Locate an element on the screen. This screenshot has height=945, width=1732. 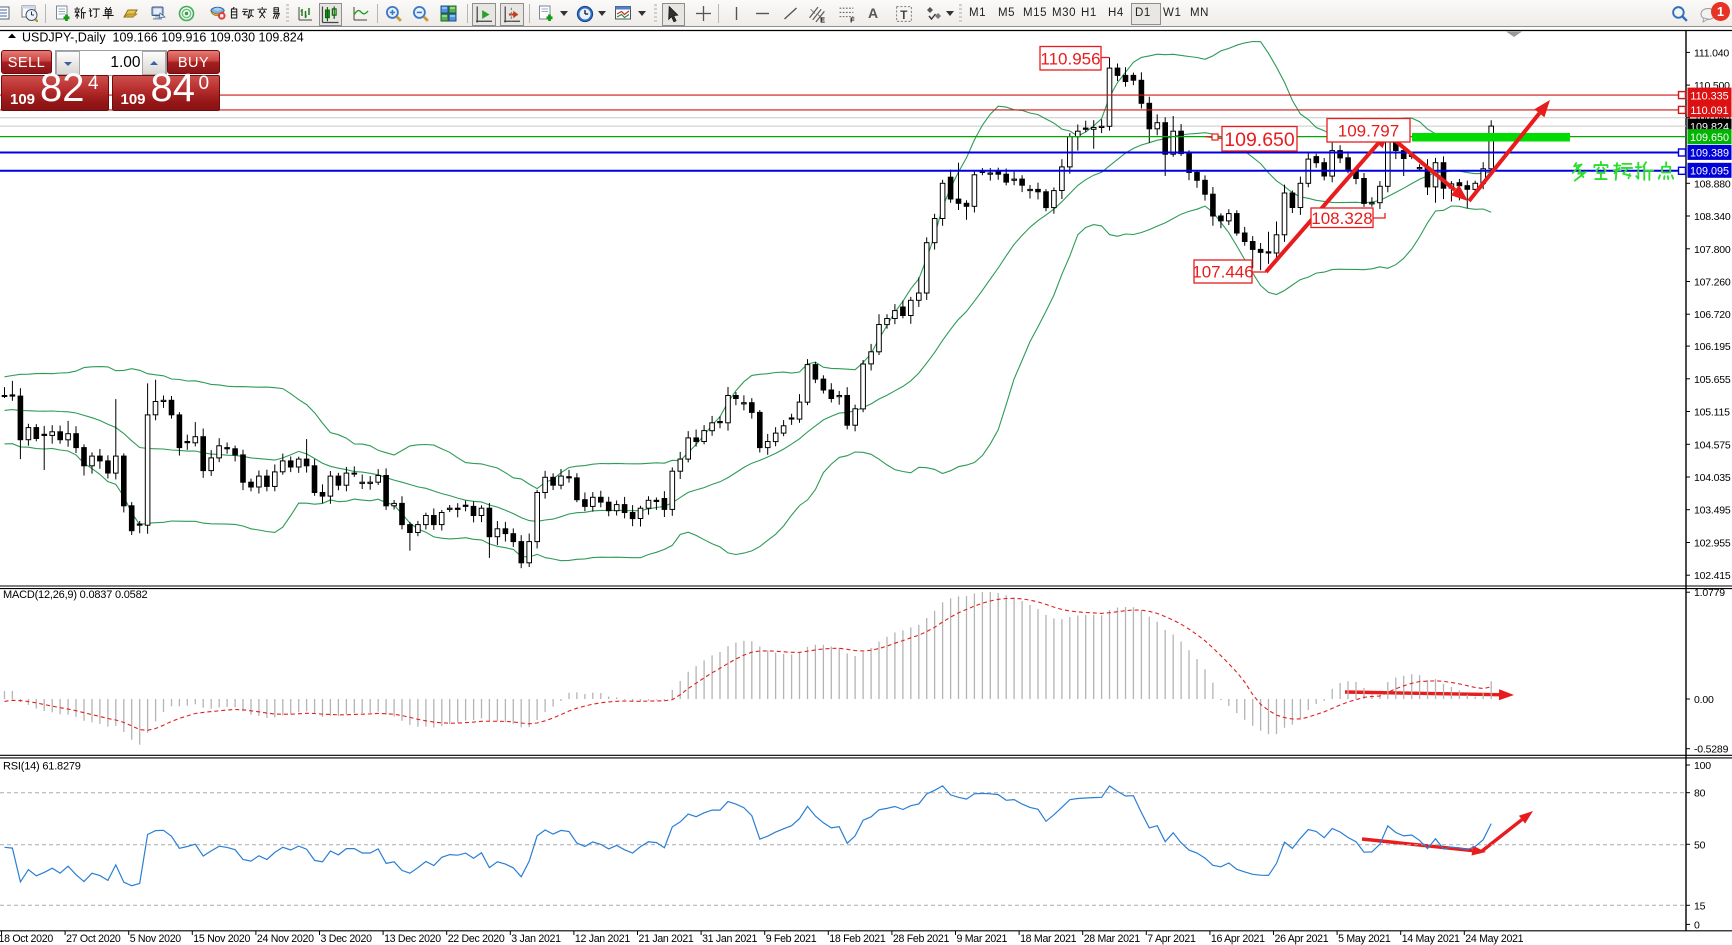
svg-text: 9 Feb 2021 is located at coordinates (791, 939).